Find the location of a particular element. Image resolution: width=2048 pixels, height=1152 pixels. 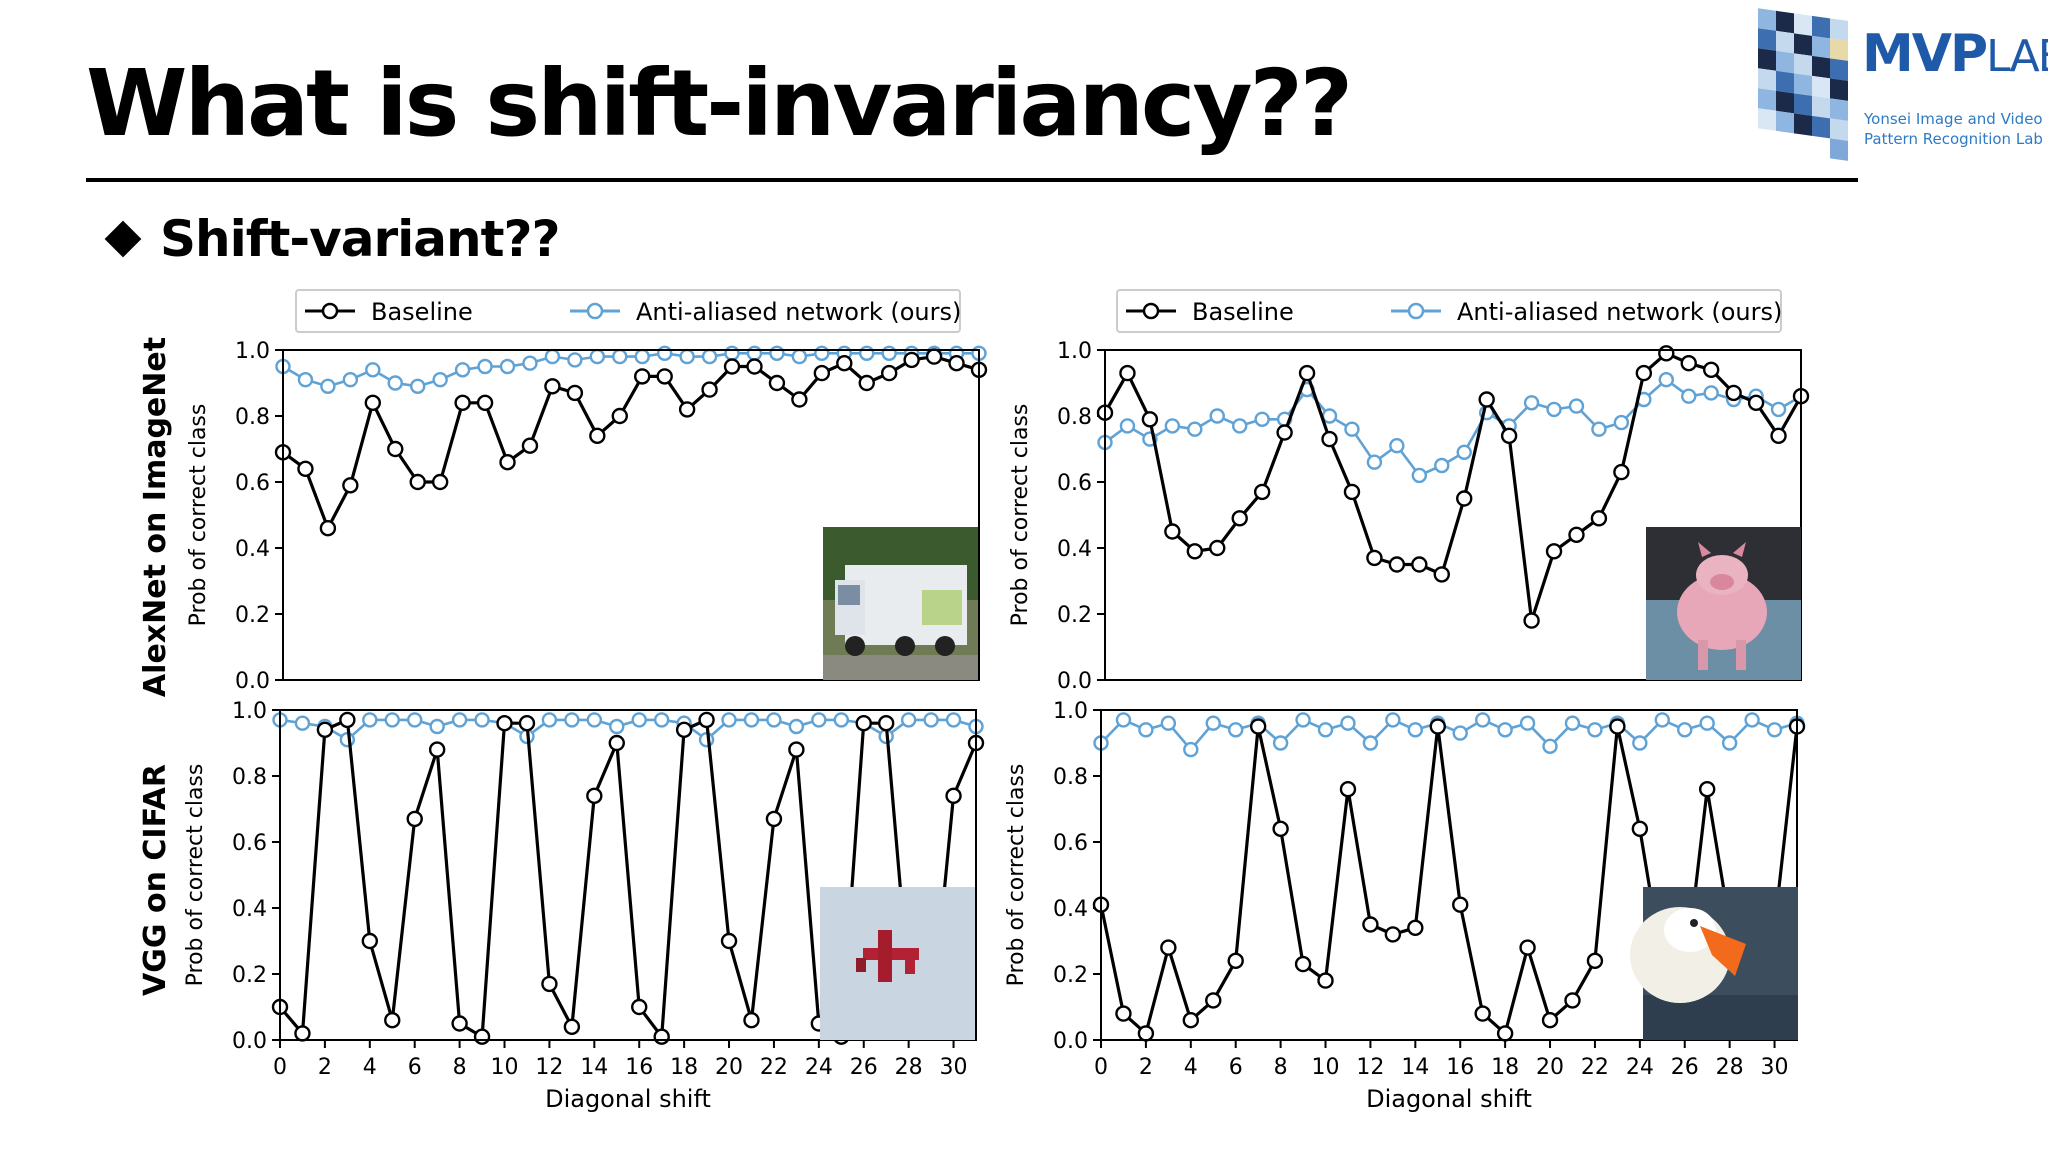

red-airplane-photo is located at coordinates (897, 963).